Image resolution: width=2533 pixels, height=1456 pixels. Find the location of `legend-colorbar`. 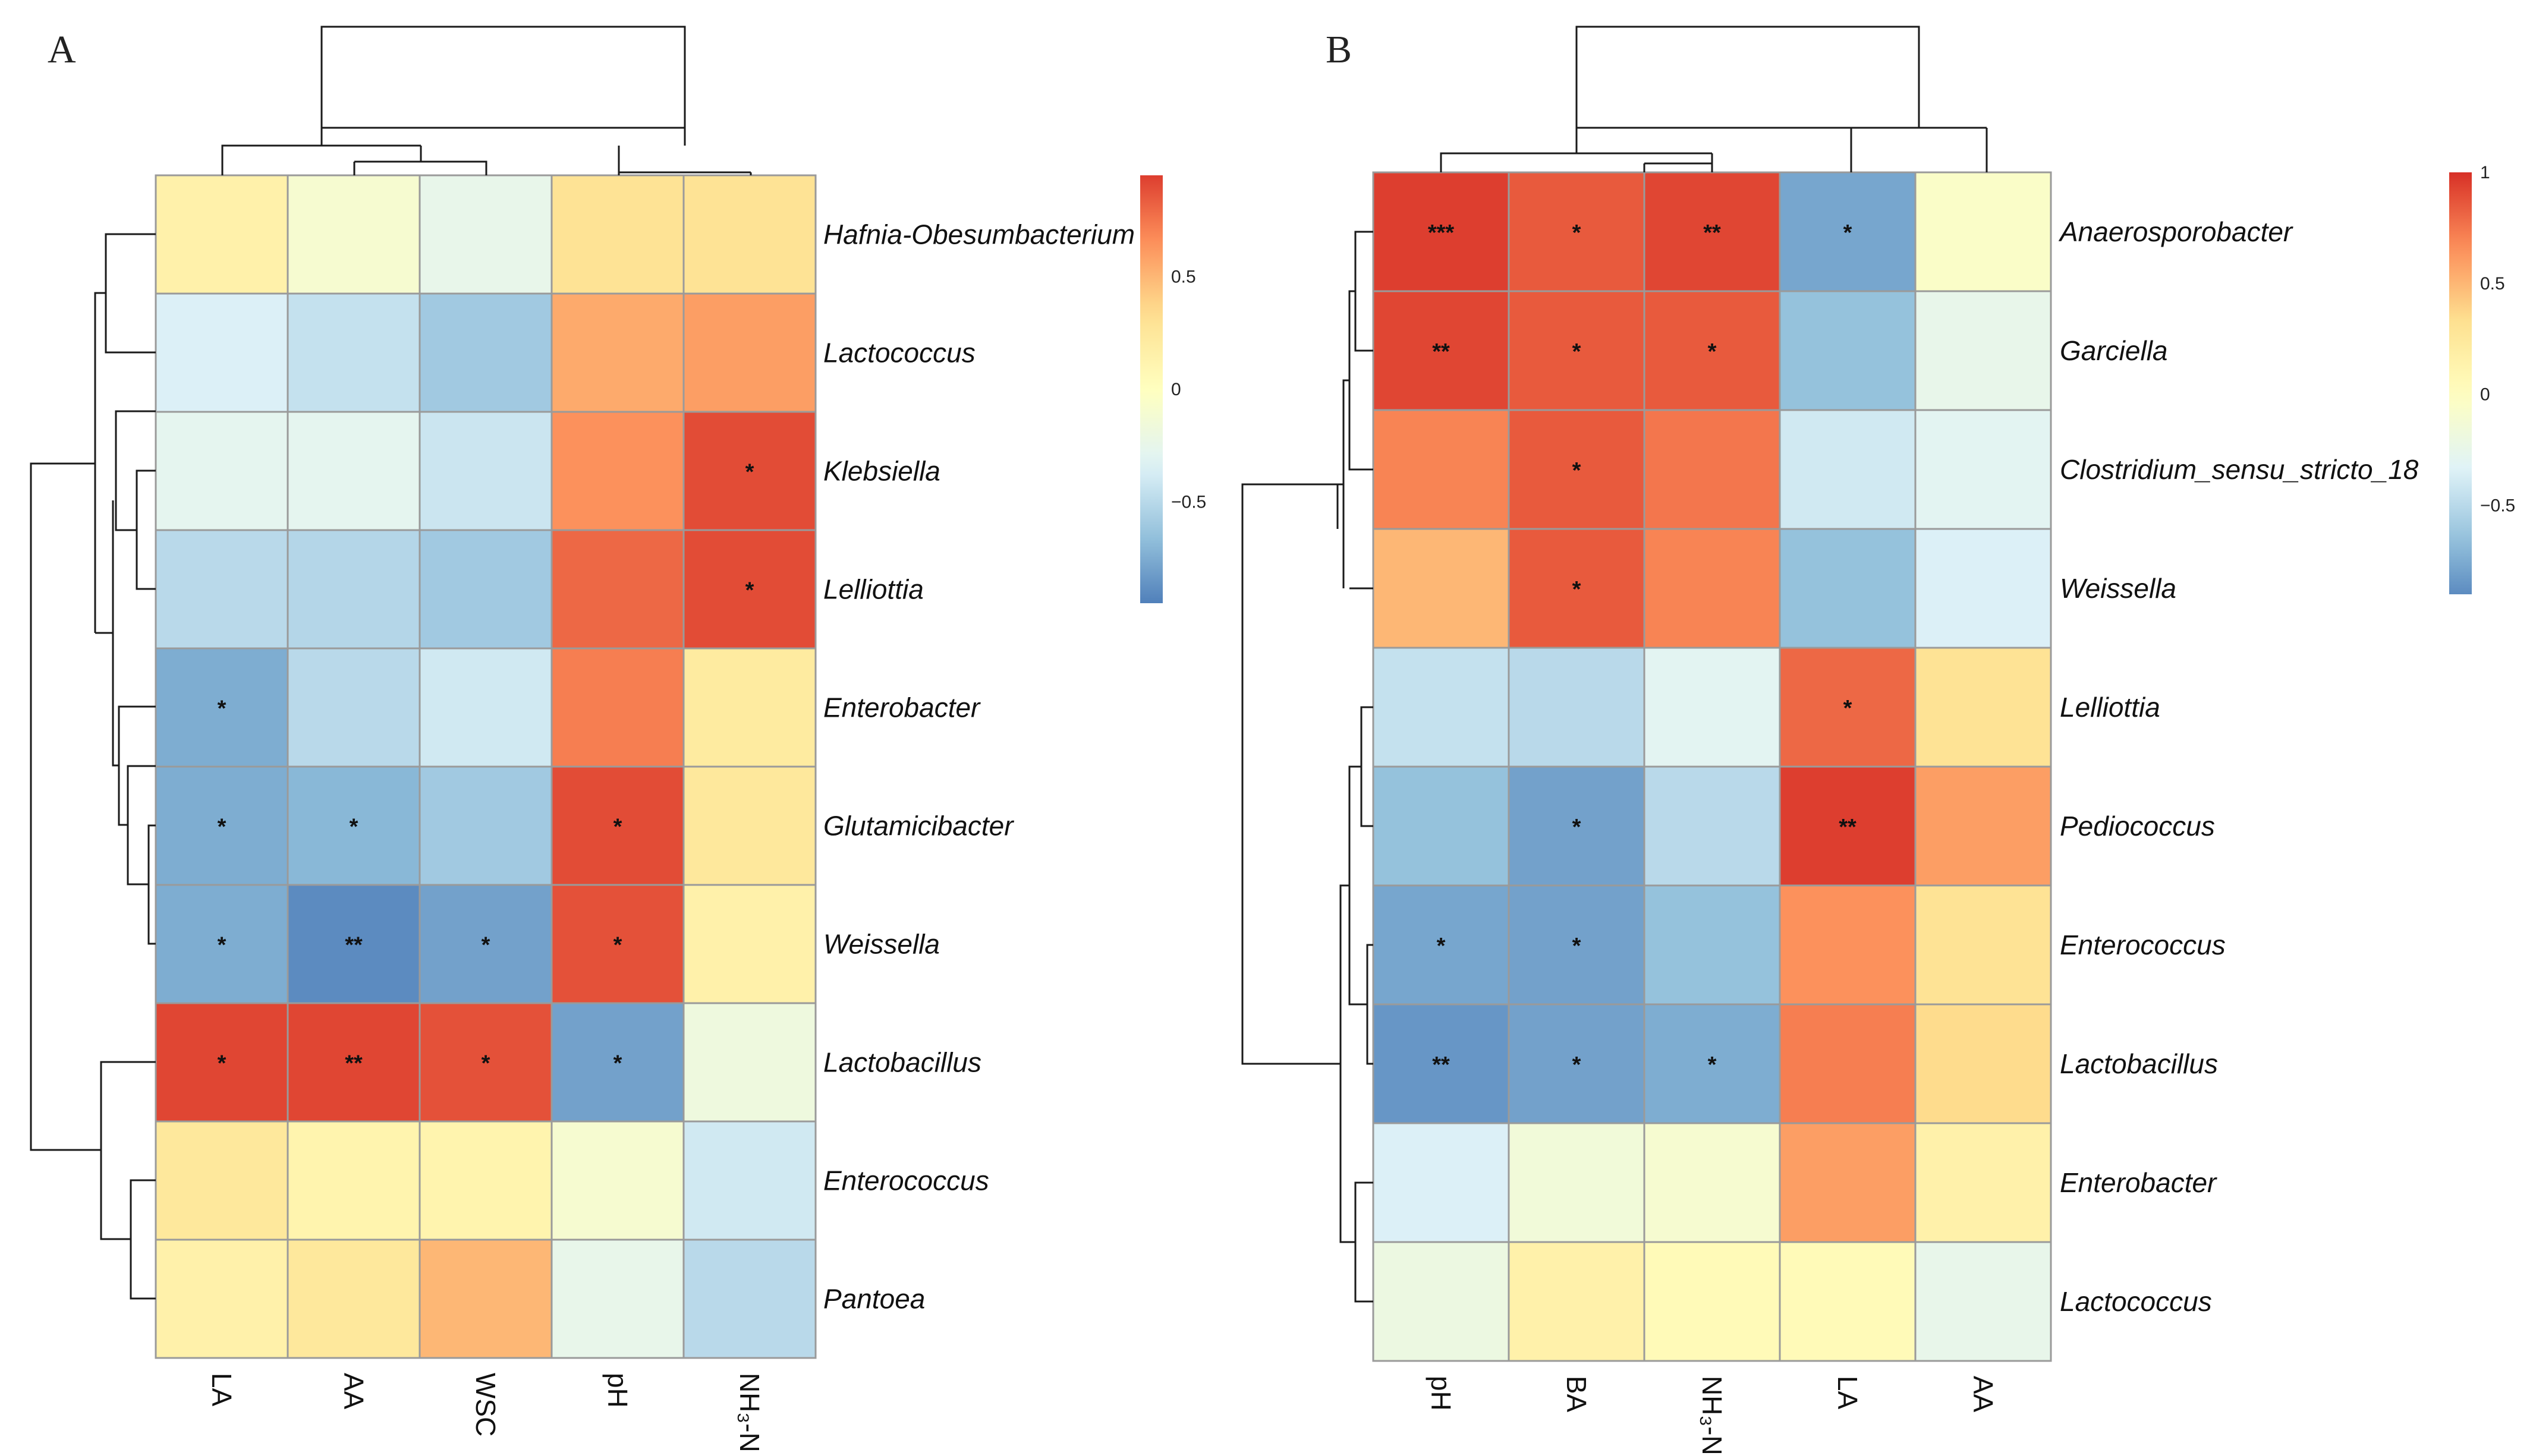

legend-colorbar is located at coordinates (1151, 389).